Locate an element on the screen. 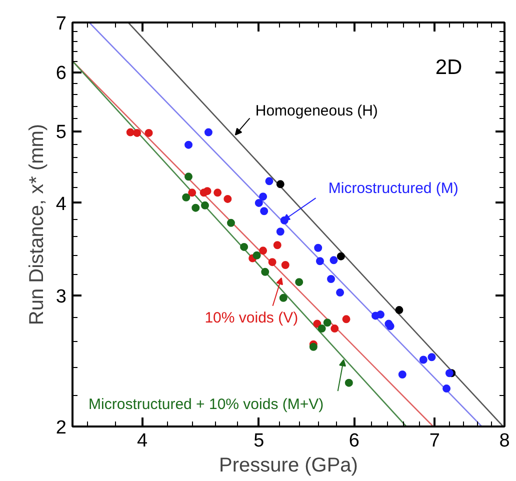 This screenshot has height=481, width=516. annotation: Microstructured + 10% voids (M+V) is located at coordinates (206, 405).